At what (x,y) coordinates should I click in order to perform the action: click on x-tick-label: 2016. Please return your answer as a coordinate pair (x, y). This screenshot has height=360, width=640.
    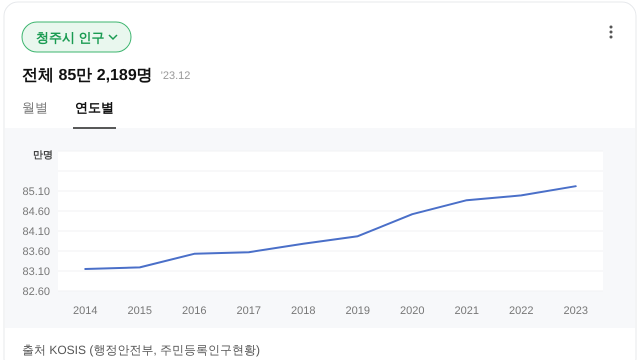
    Looking at the image, I should click on (194, 311).